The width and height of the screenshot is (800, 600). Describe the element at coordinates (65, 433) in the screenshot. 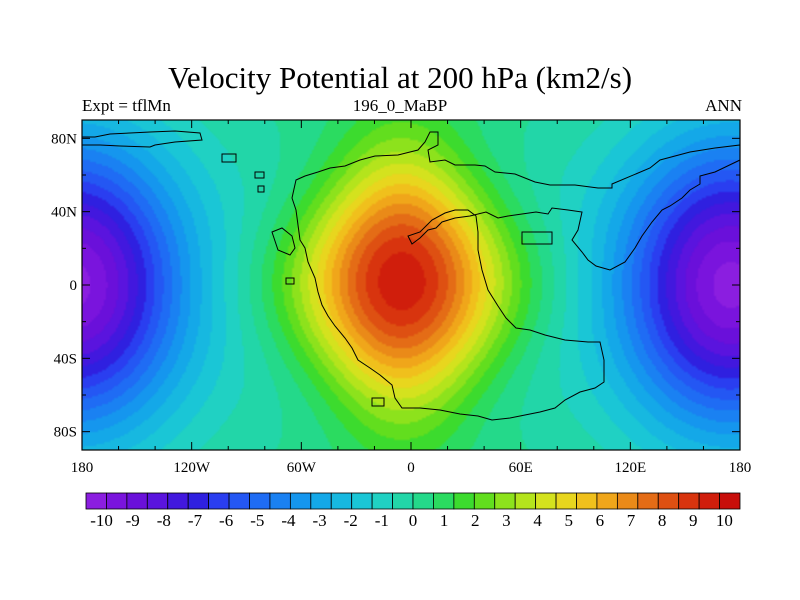

I see `y-tick-label: 80S` at that location.